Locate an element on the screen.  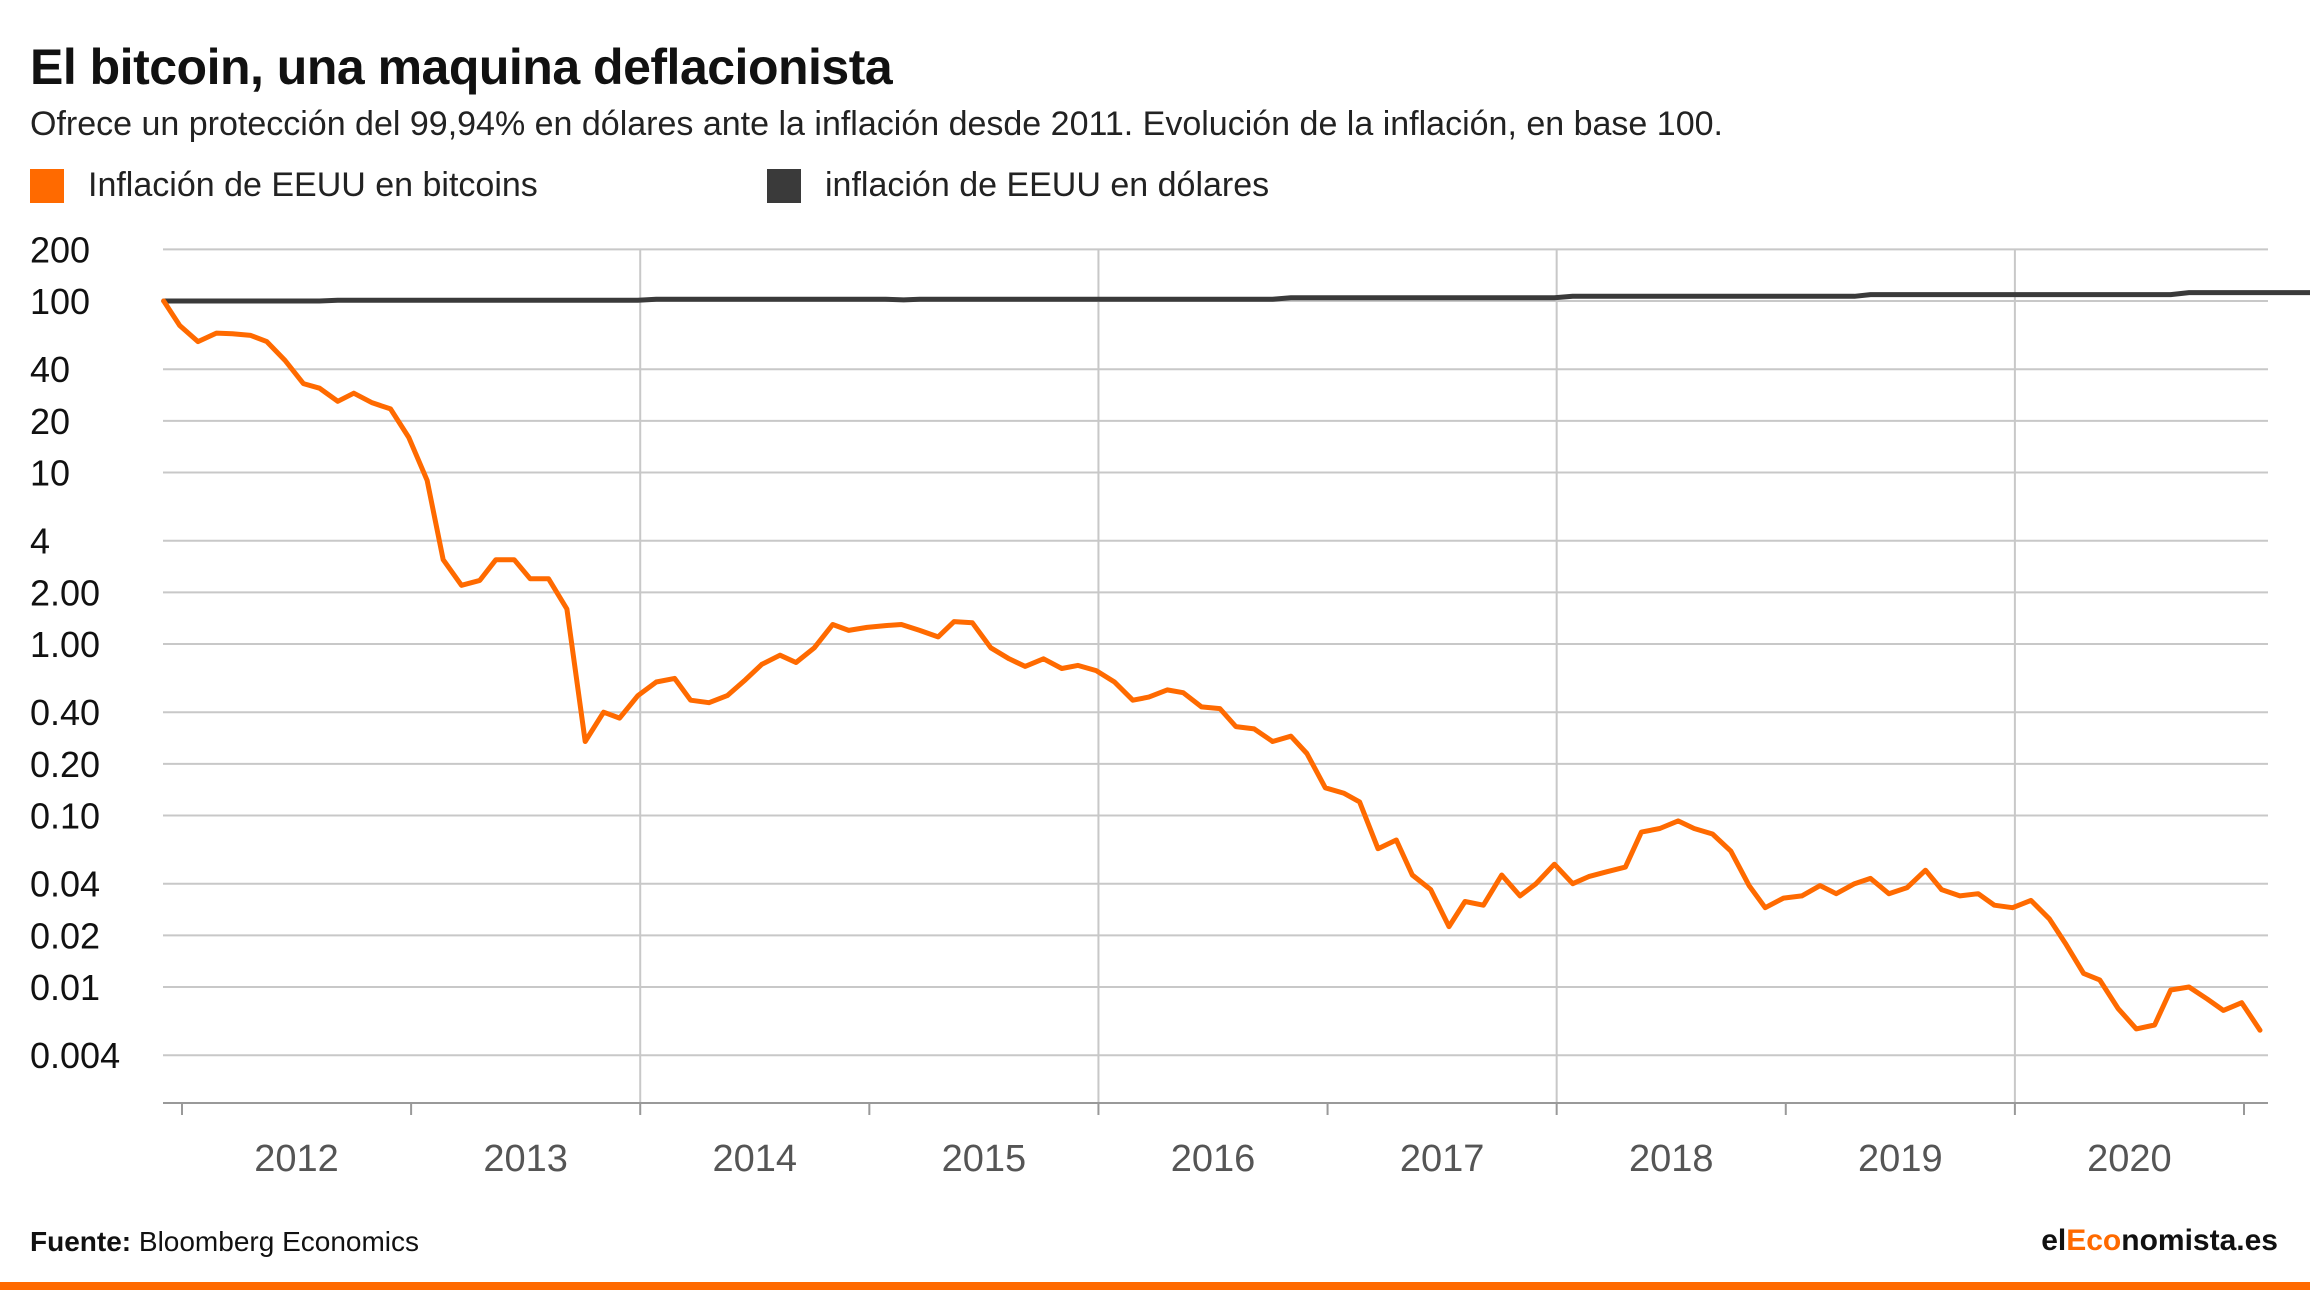
x-tick-label: 2015 is located at coordinates (984, 1159).